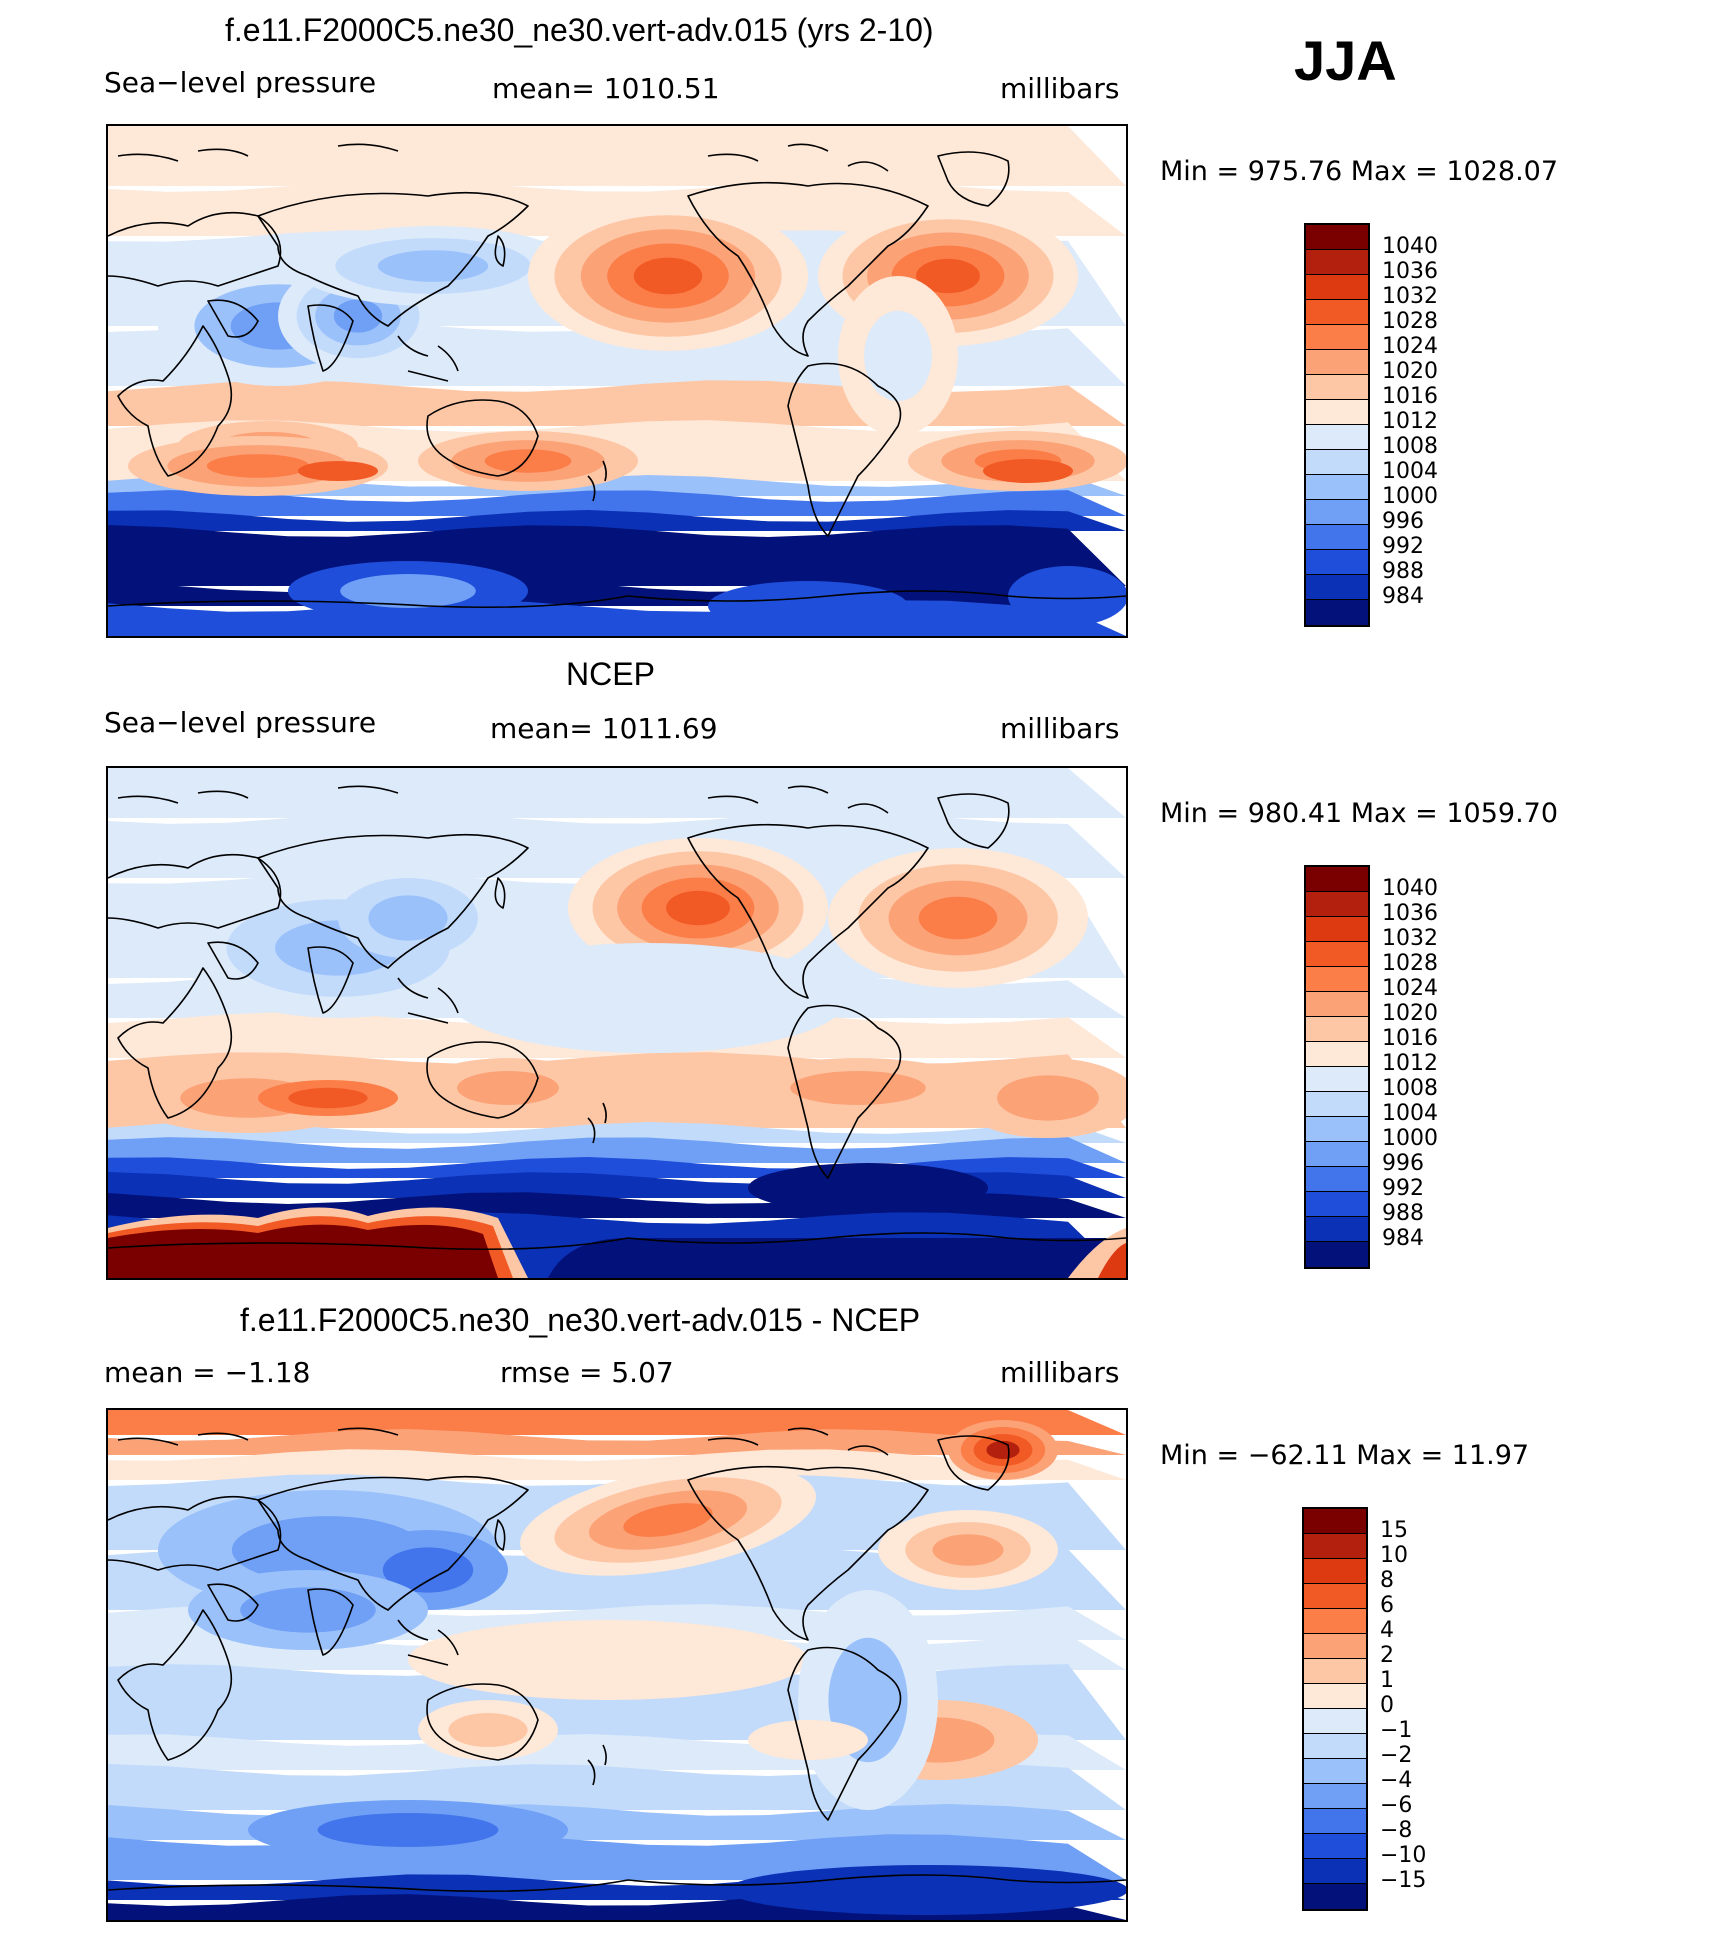  Describe the element at coordinates (1403, 596) in the screenshot. I see `colorbar-level-label: 984` at that location.